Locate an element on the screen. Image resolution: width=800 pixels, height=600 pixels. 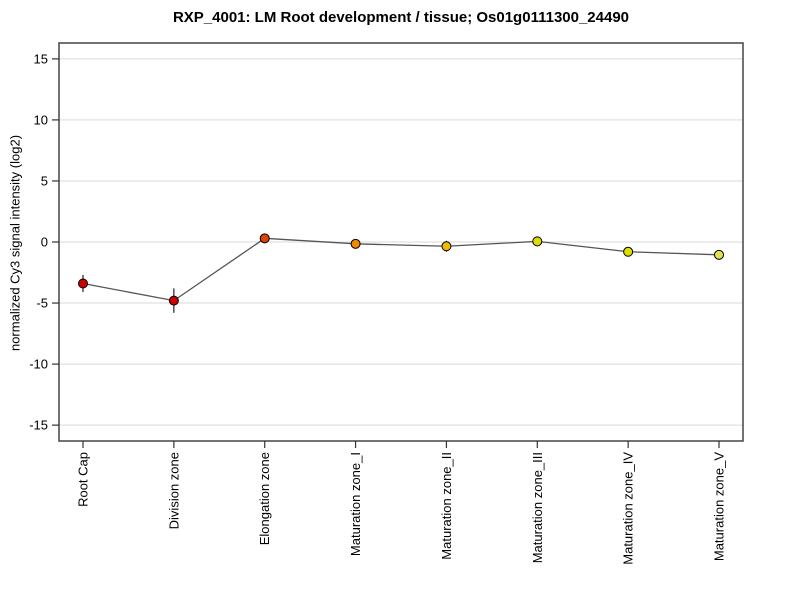
y-tick-label-15: 15 is located at coordinates (41, 58).